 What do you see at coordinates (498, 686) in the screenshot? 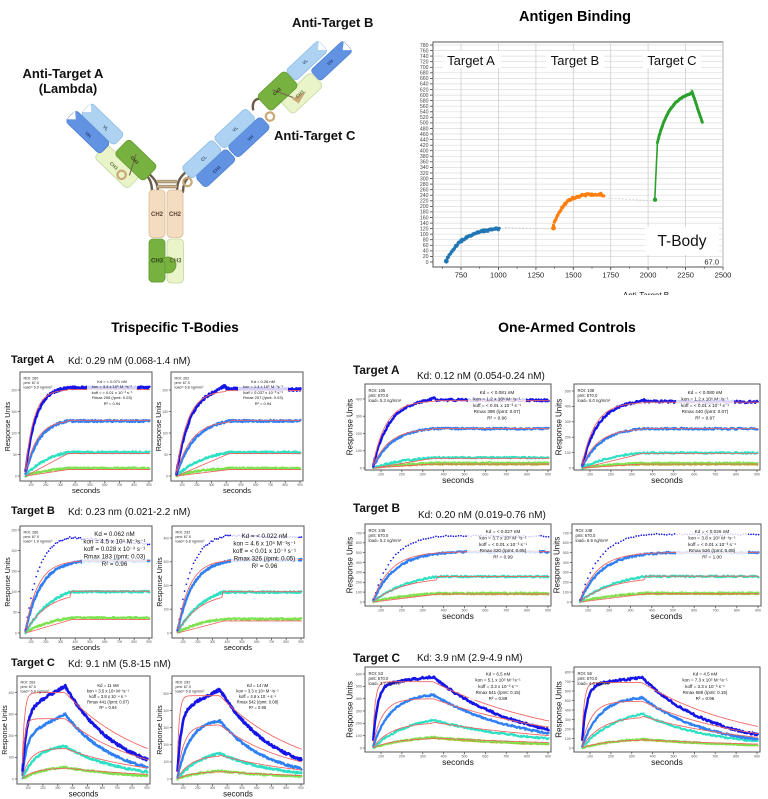
I see `svg-text: koff = 3.3 x 10⁻³ s⁻¹` at bounding box center [498, 686].